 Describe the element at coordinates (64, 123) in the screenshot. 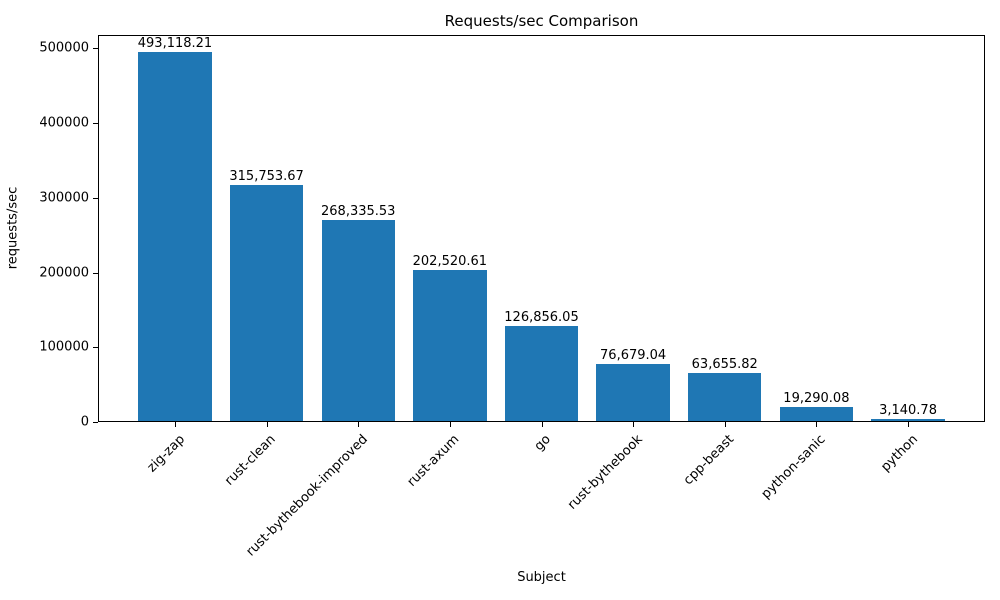

I see `y-tick-label: 400000` at that location.